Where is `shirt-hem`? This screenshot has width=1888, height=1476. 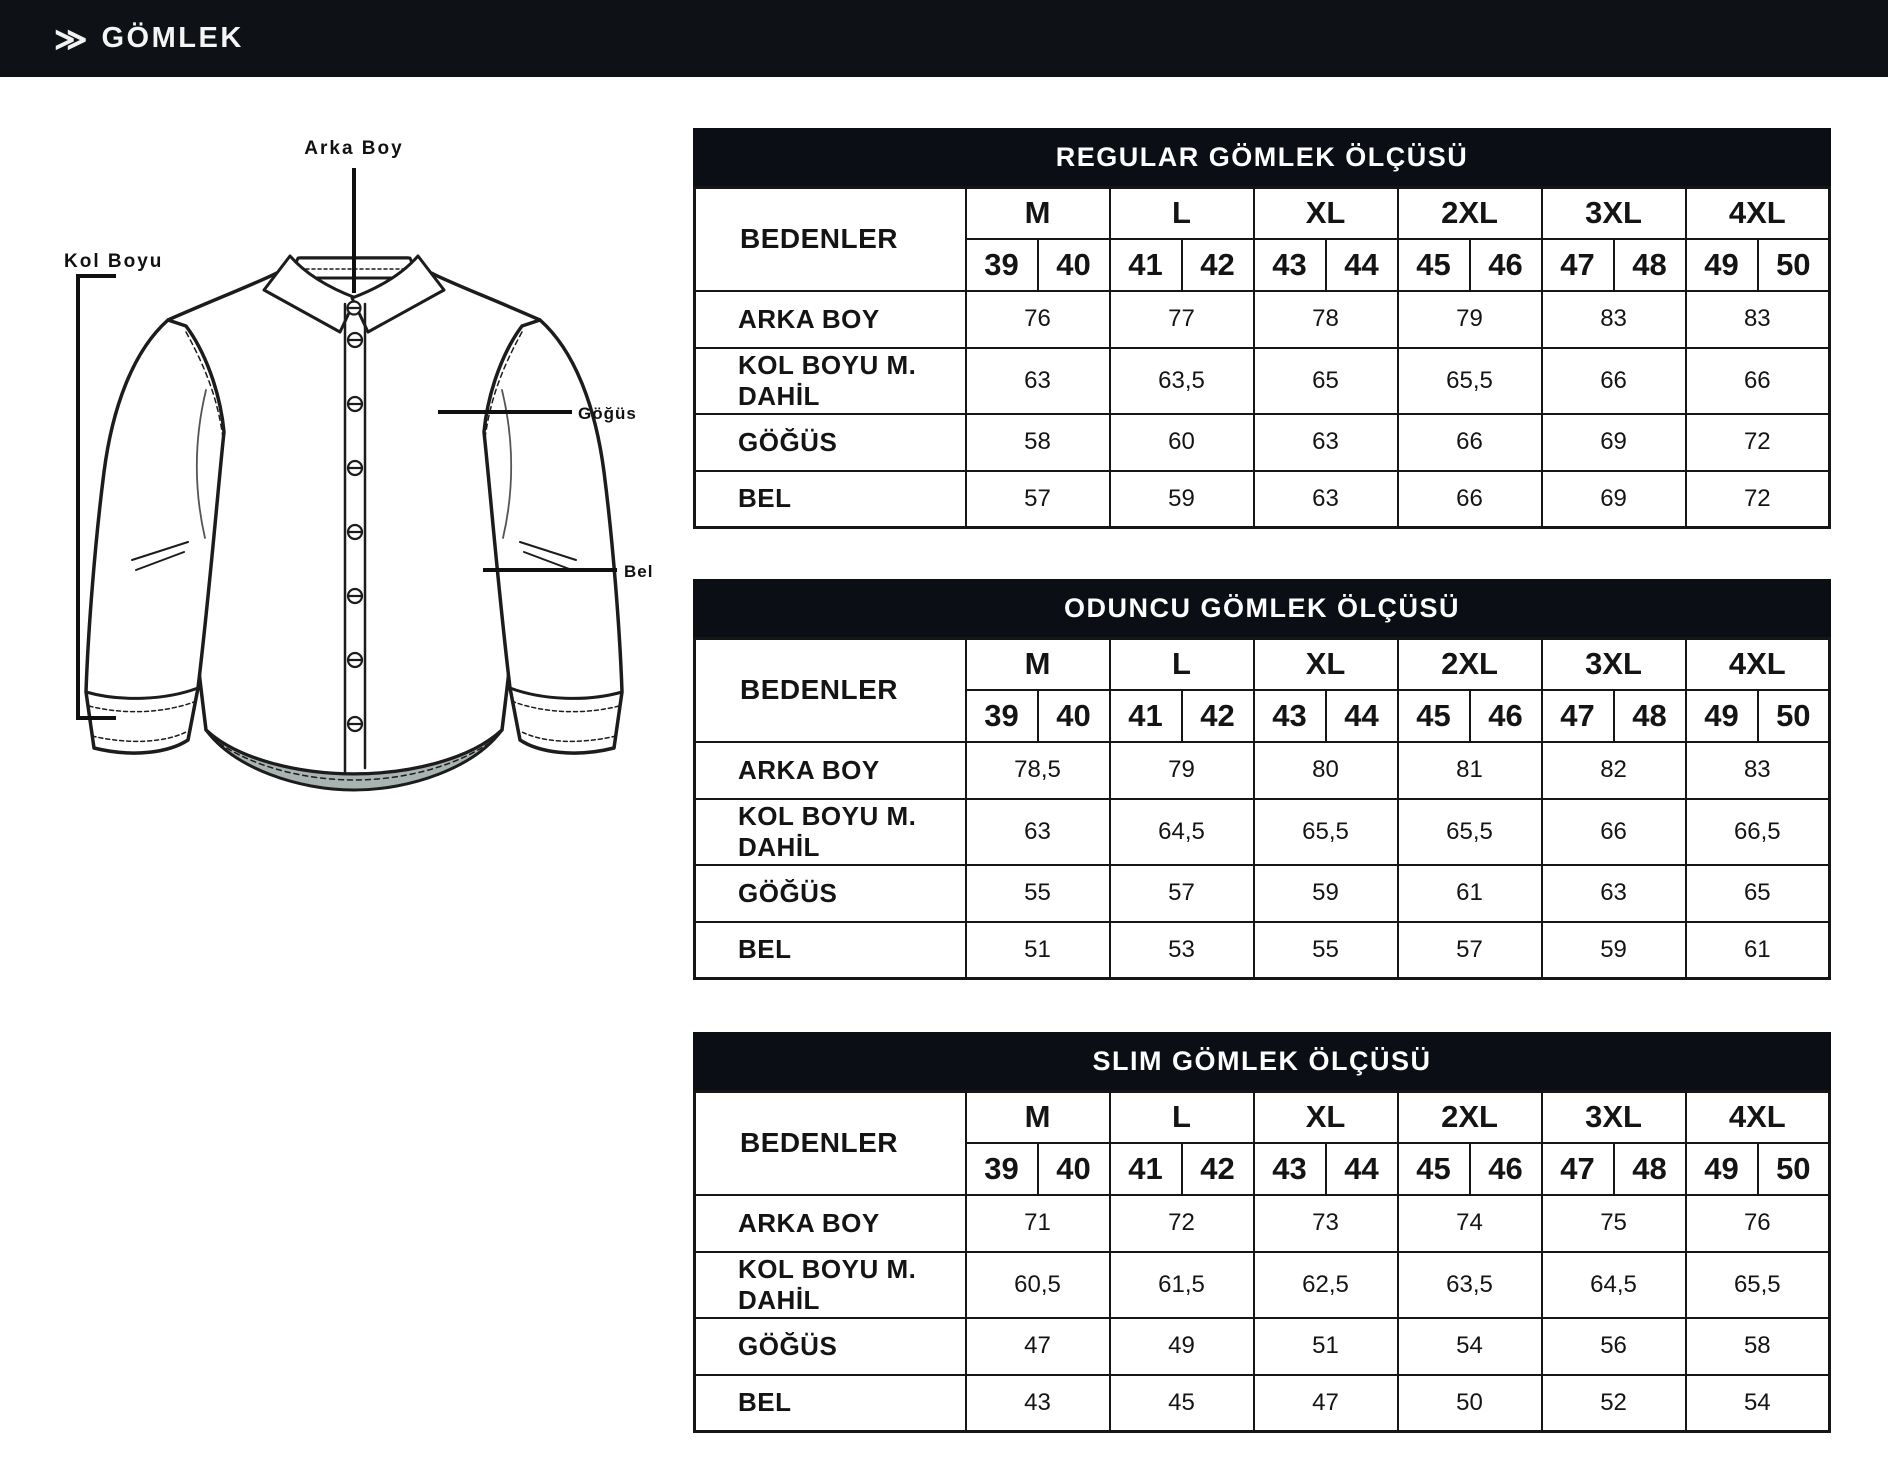
shirt-hem is located at coordinates (354, 760).